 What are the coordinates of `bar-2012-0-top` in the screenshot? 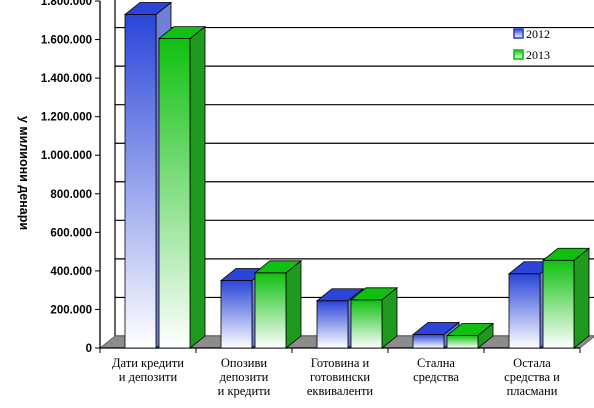 It's located at (148, 8).